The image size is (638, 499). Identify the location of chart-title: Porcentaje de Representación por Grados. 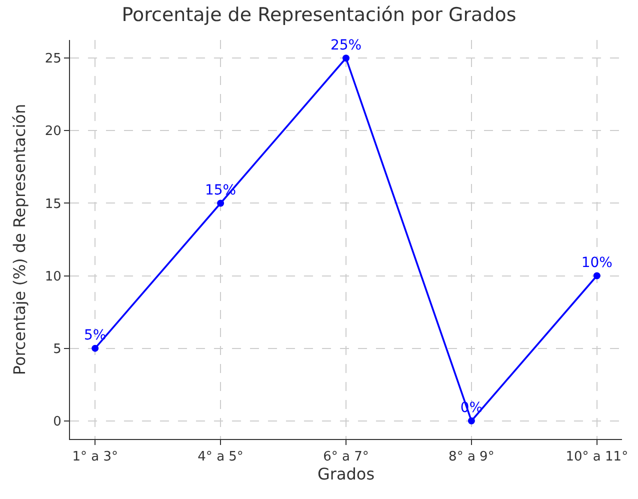
(319, 15).